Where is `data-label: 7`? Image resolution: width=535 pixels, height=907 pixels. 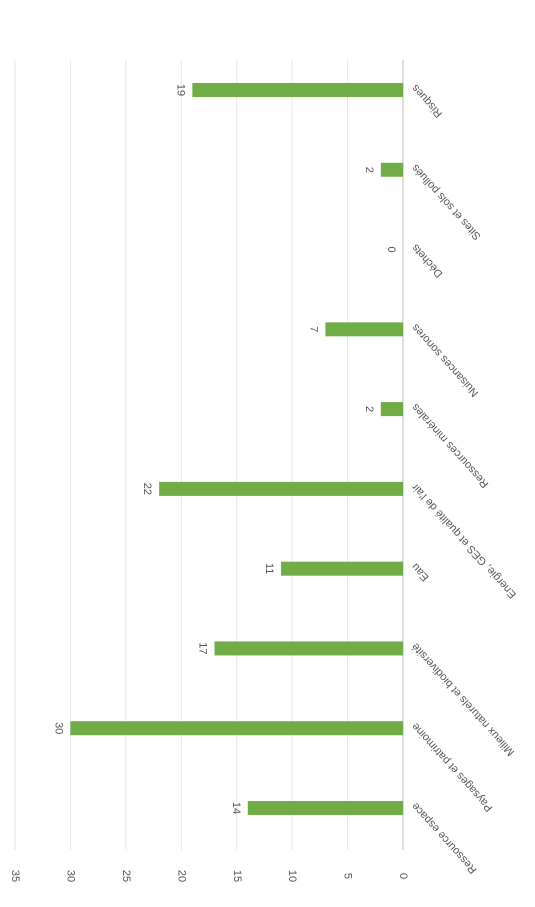
data-label: 7 is located at coordinates (313, 329).